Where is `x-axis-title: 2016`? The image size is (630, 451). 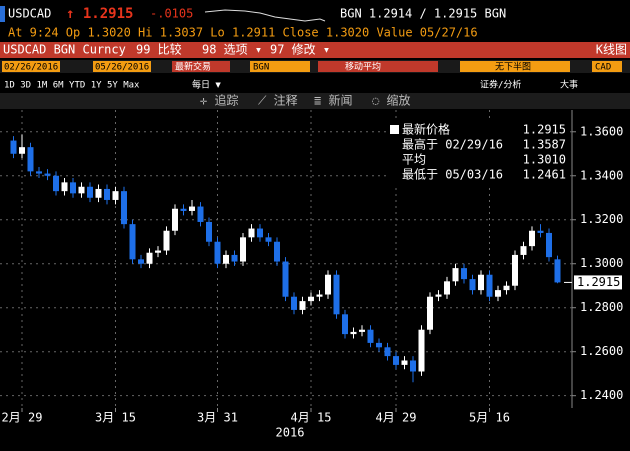
x-axis-title: 2016 is located at coordinates (290, 433).